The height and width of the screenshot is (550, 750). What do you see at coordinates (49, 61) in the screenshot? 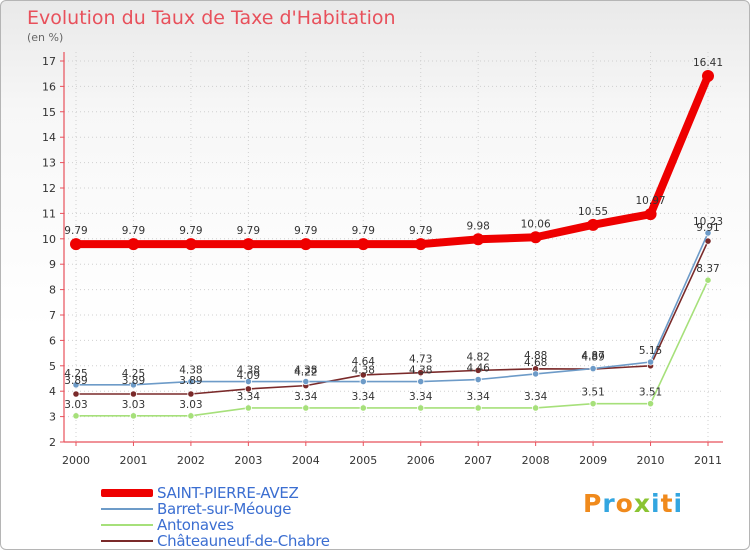
I see `y-tick-label: 17` at bounding box center [49, 61].